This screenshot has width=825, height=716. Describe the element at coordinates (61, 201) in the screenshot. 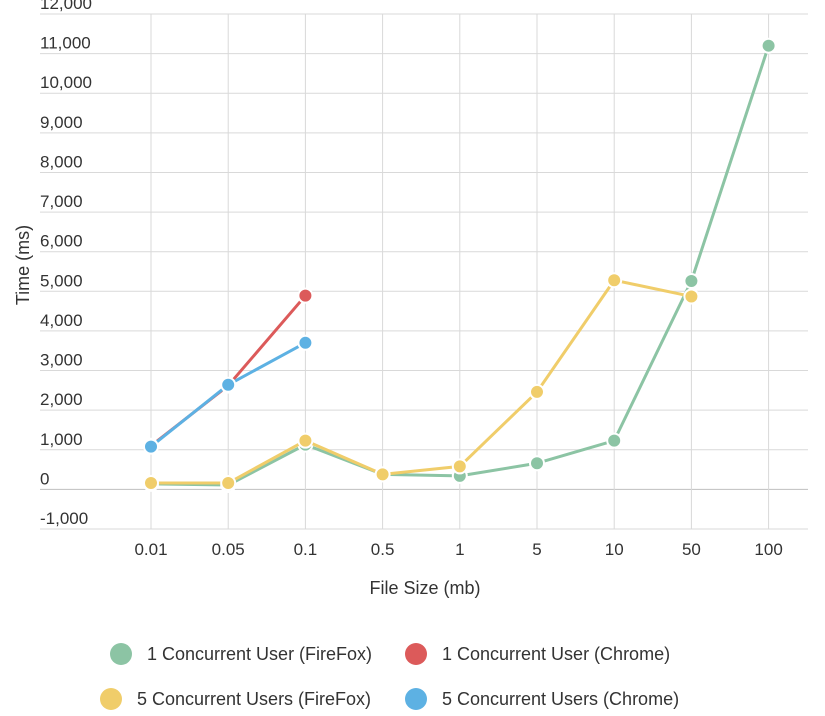

I see `y-tick-label: 7,000` at that location.